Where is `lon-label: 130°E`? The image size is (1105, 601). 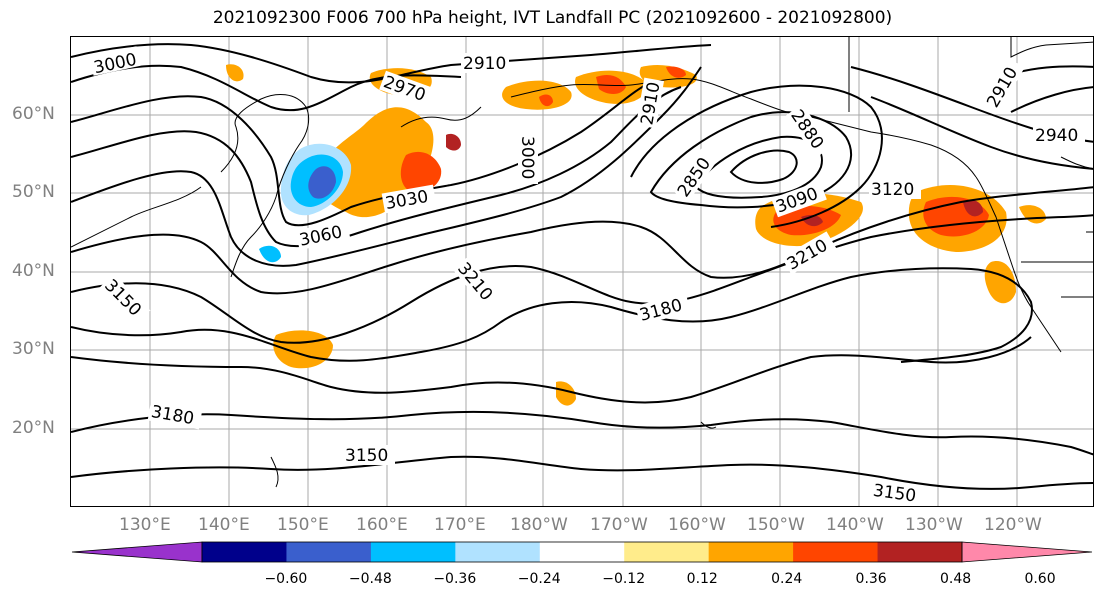 lon-label: 130°E is located at coordinates (145, 525).